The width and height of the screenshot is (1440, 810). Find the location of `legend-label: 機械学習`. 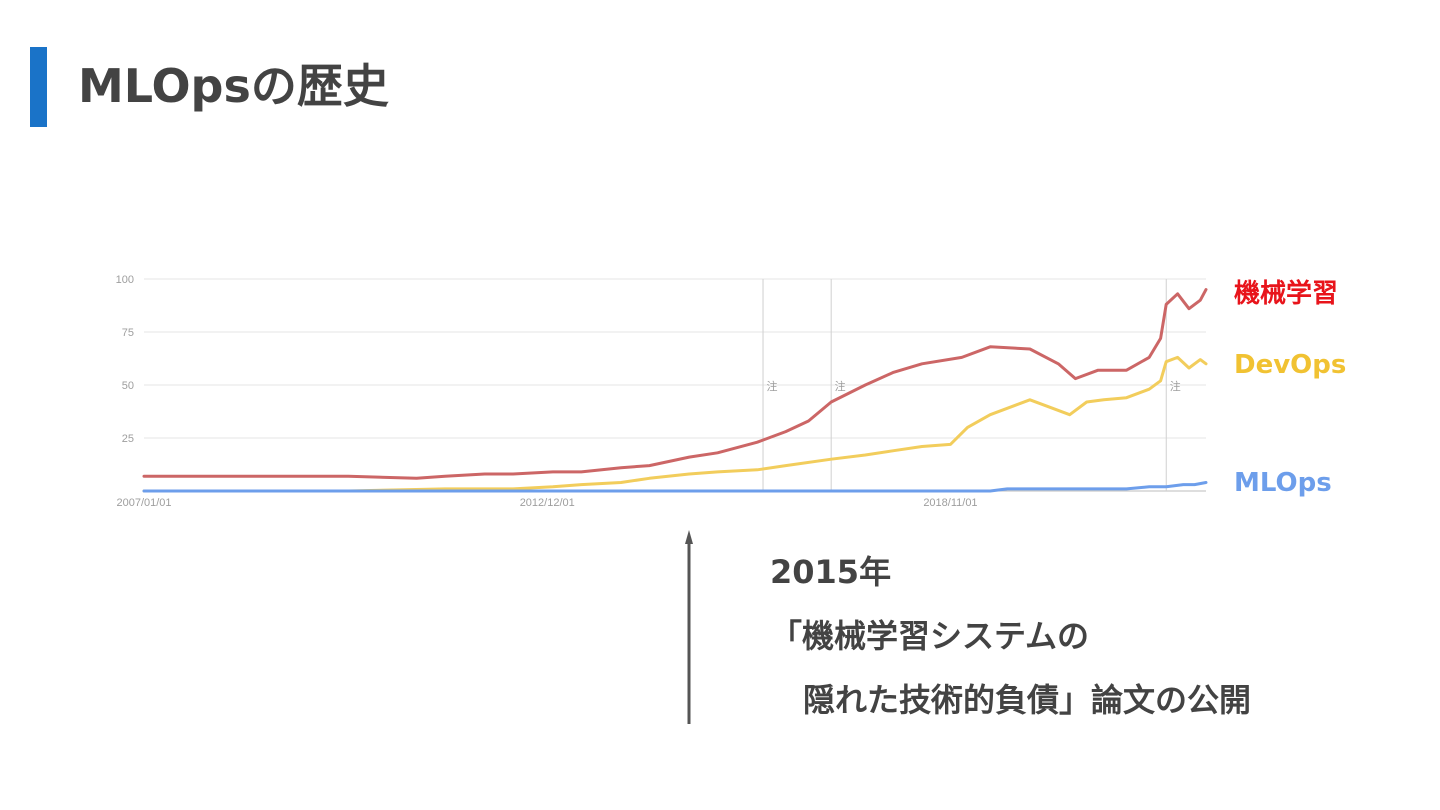

legend-label: 機械学習 is located at coordinates (1286, 293).